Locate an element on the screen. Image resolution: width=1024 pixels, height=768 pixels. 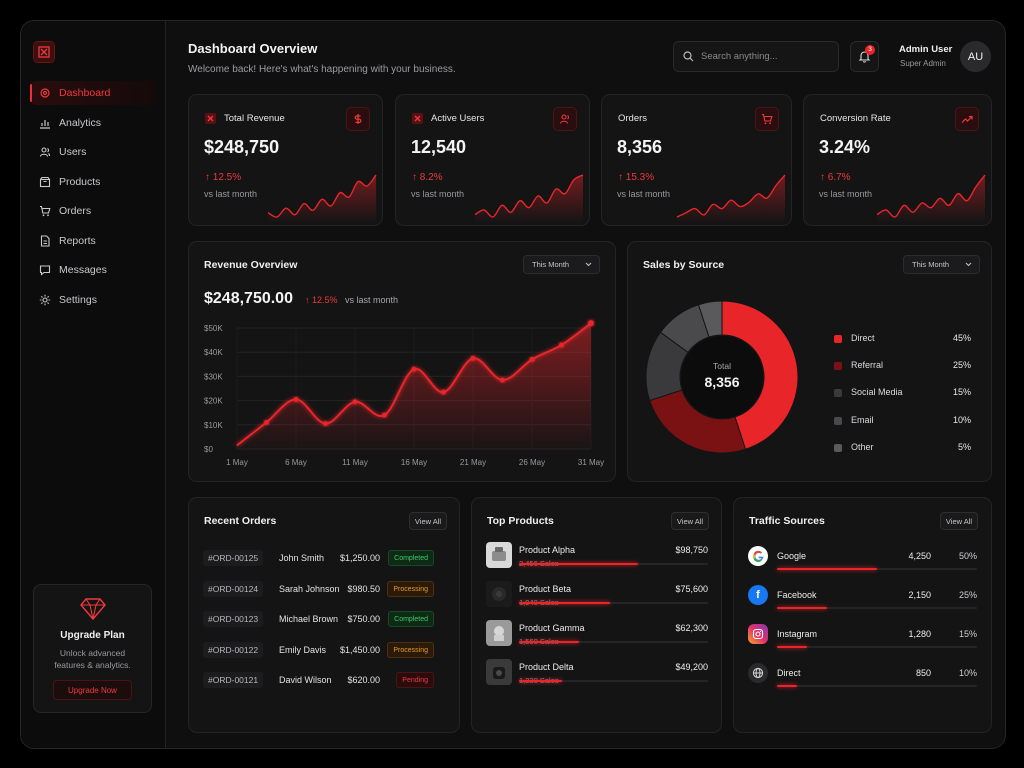
revenue-value: $248,750.00 is located at coordinates (248, 298).